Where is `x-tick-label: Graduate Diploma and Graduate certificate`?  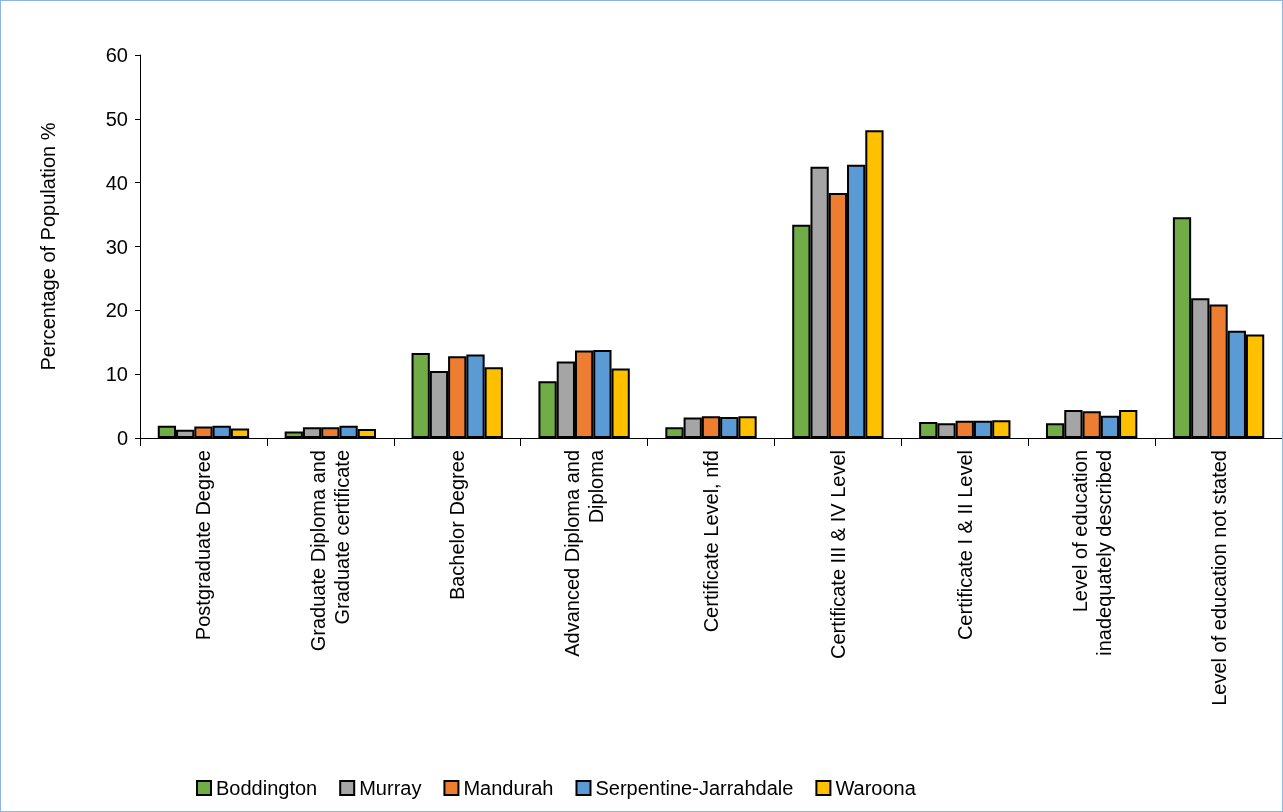
x-tick-label: Graduate Diploma and Graduate certificate is located at coordinates (330, 551).